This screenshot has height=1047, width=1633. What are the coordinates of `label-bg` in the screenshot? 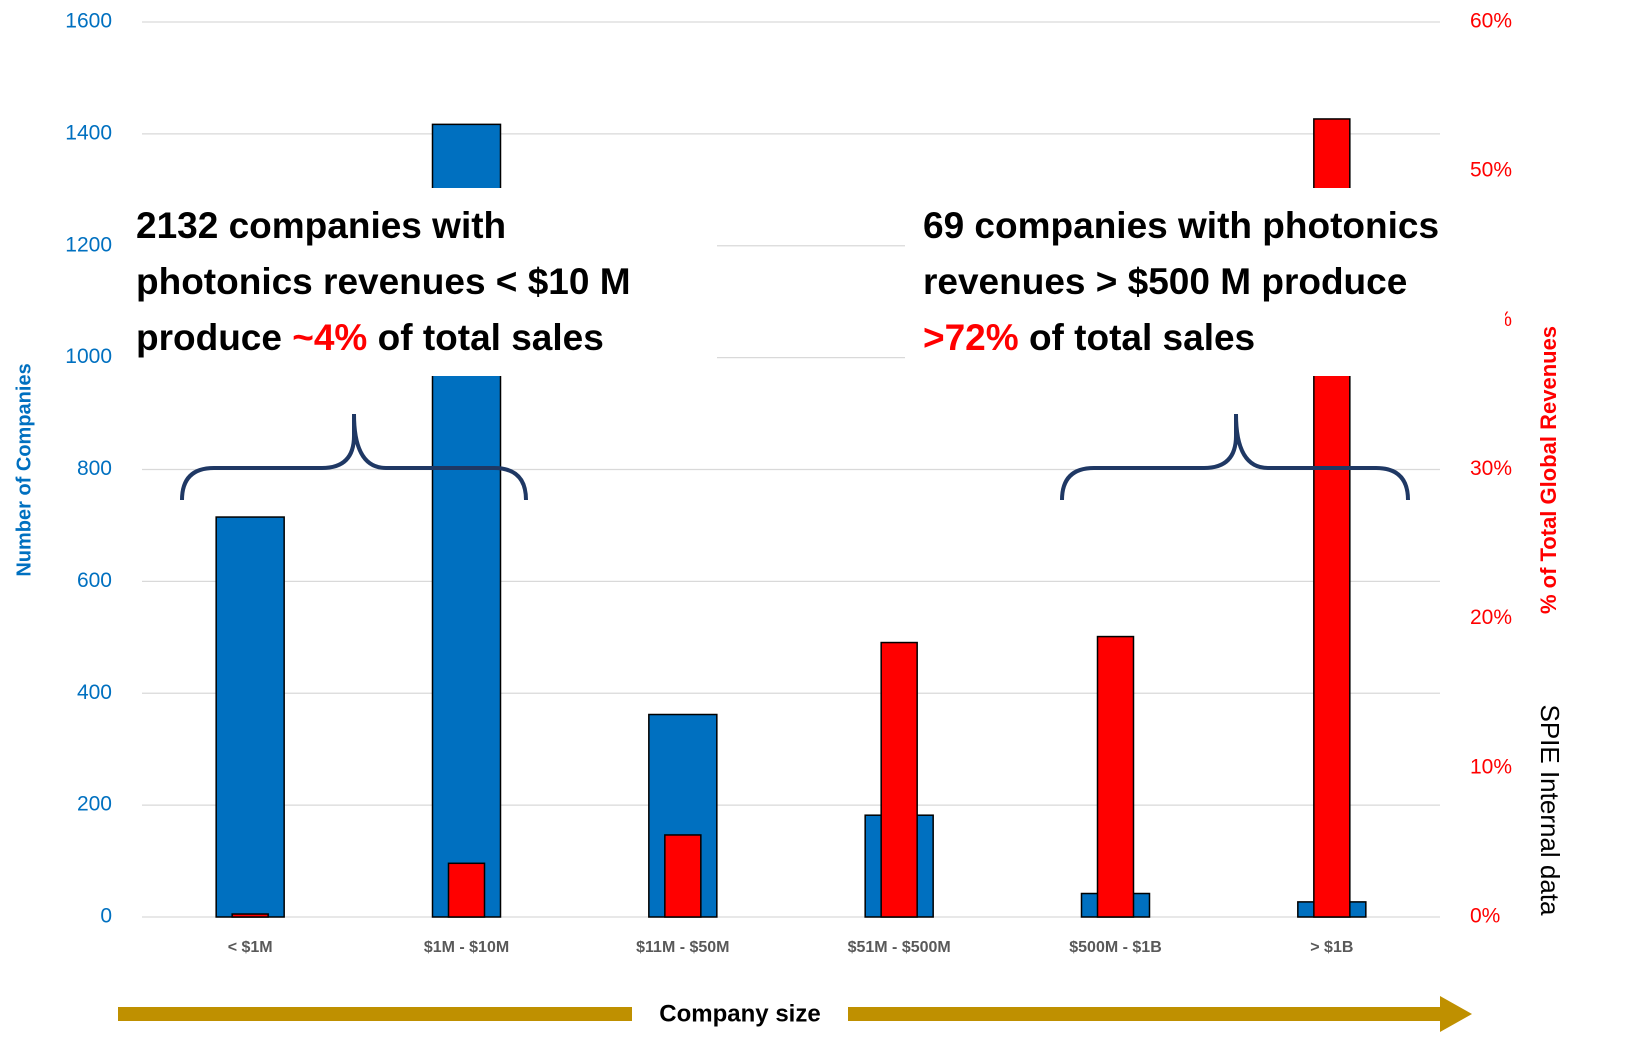 It's located at (740, 1014).